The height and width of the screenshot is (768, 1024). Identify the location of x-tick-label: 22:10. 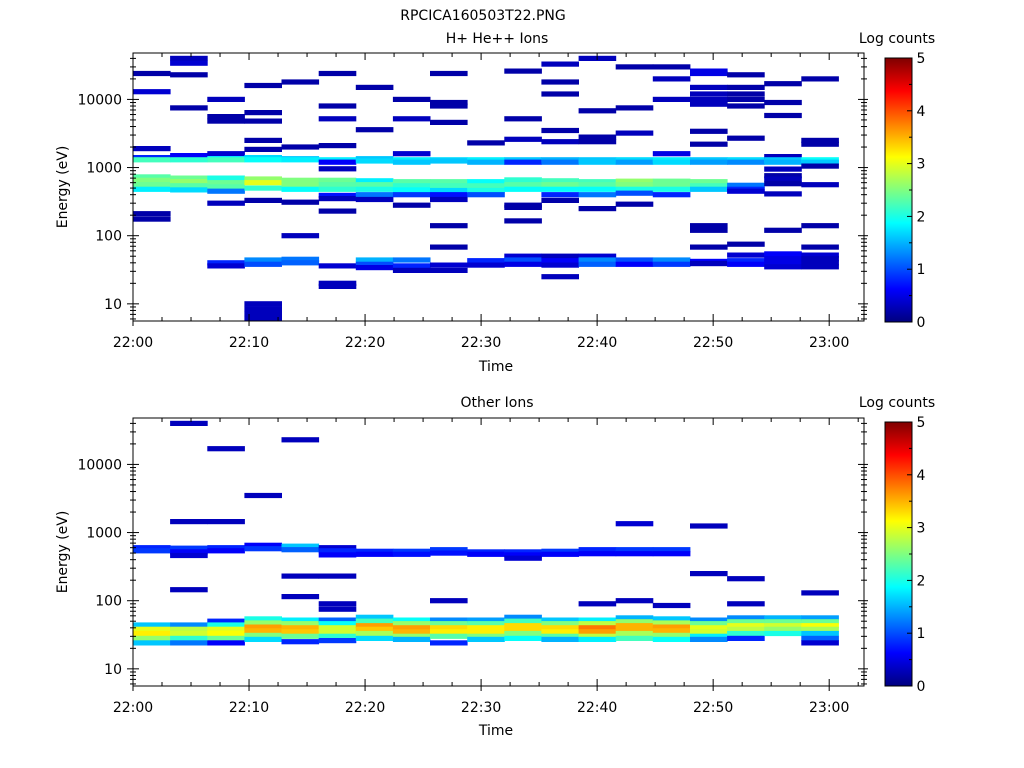
(249, 343).